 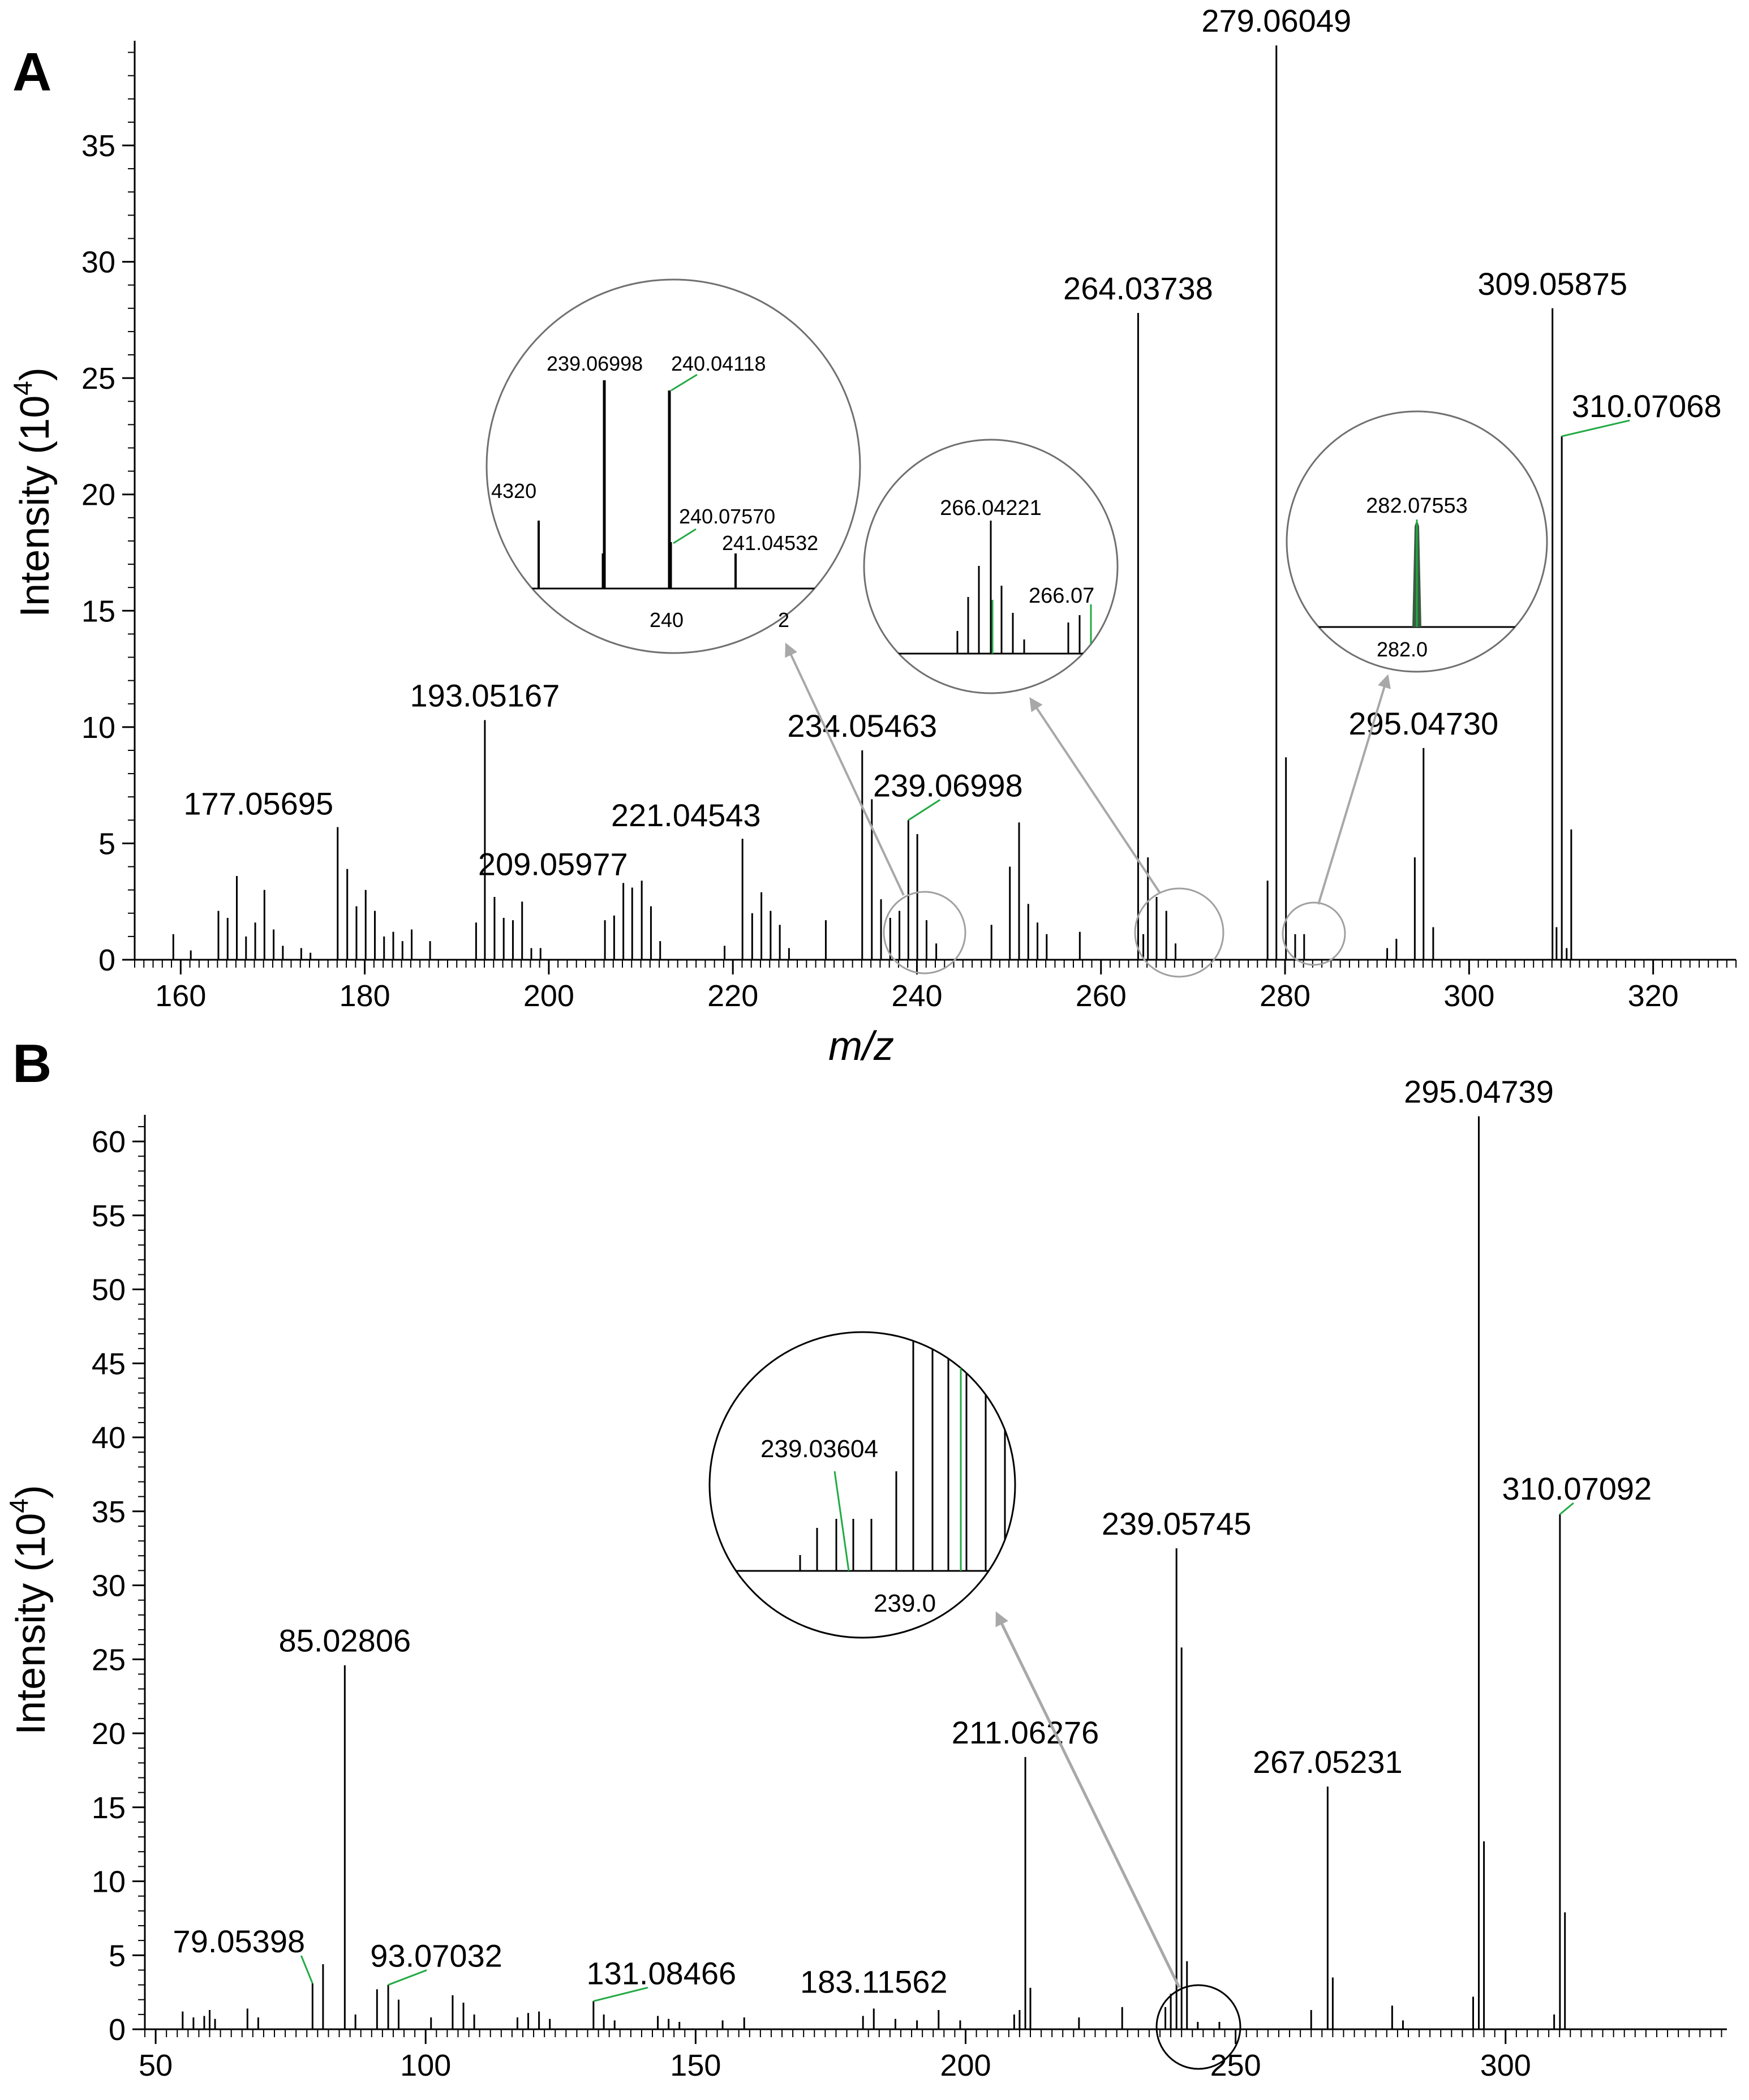 I want to click on inset-a1-label-240-04118: 240.04118, so click(x=718, y=363).